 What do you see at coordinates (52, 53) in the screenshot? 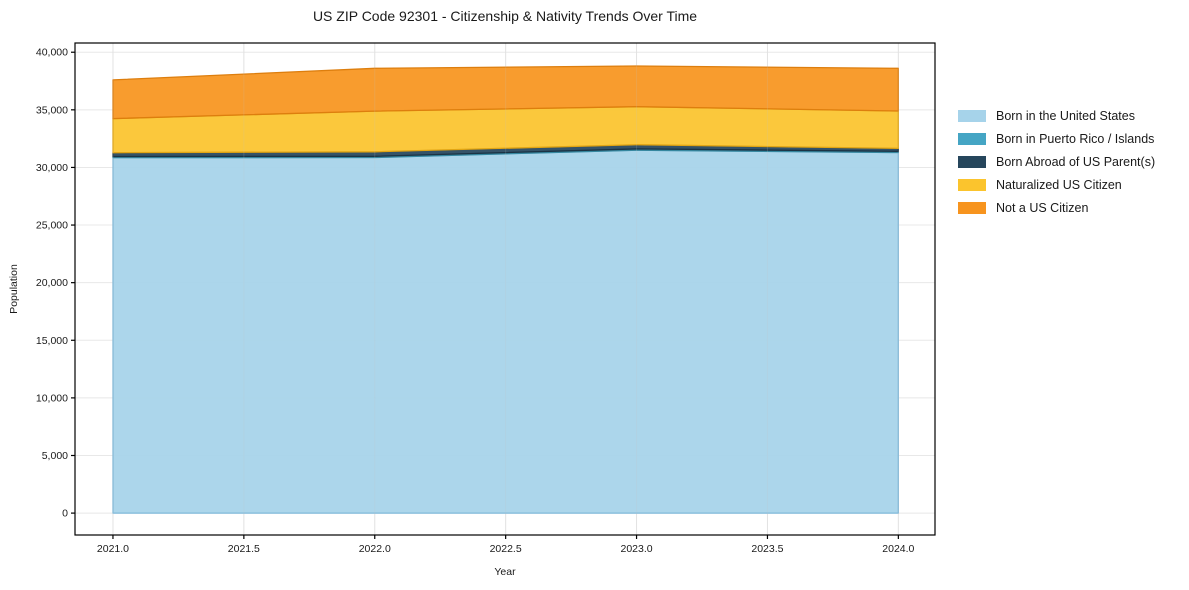
I see `y-tick-label: 40,000` at bounding box center [52, 53].